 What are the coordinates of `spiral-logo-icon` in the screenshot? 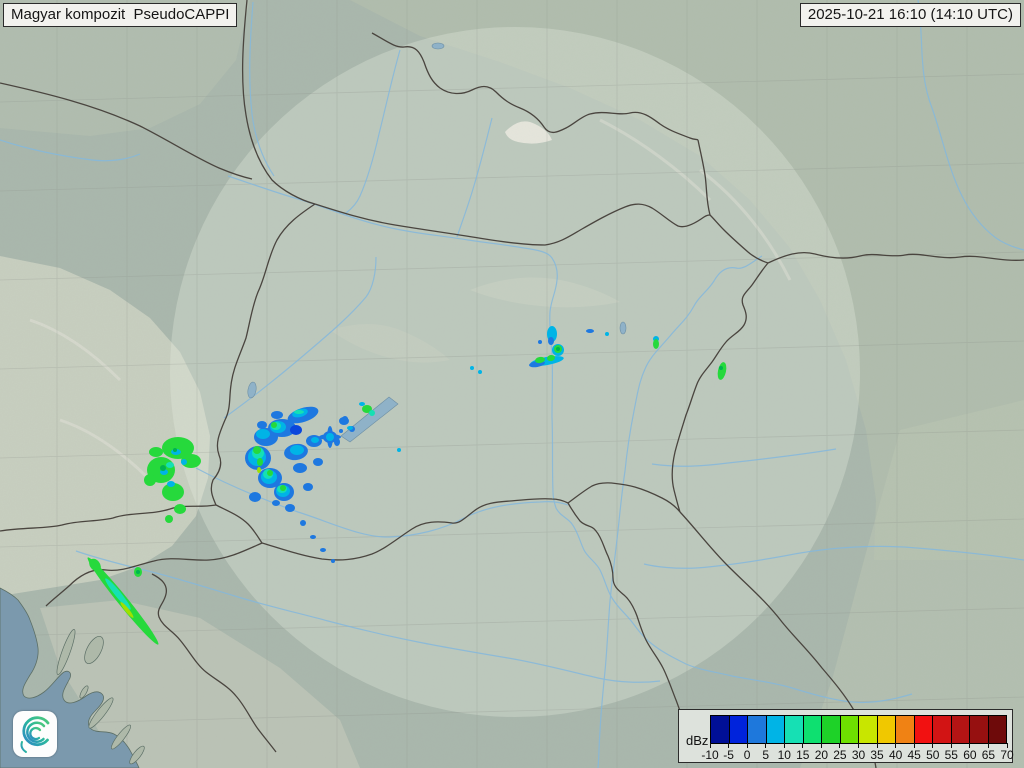 It's located at (35, 734).